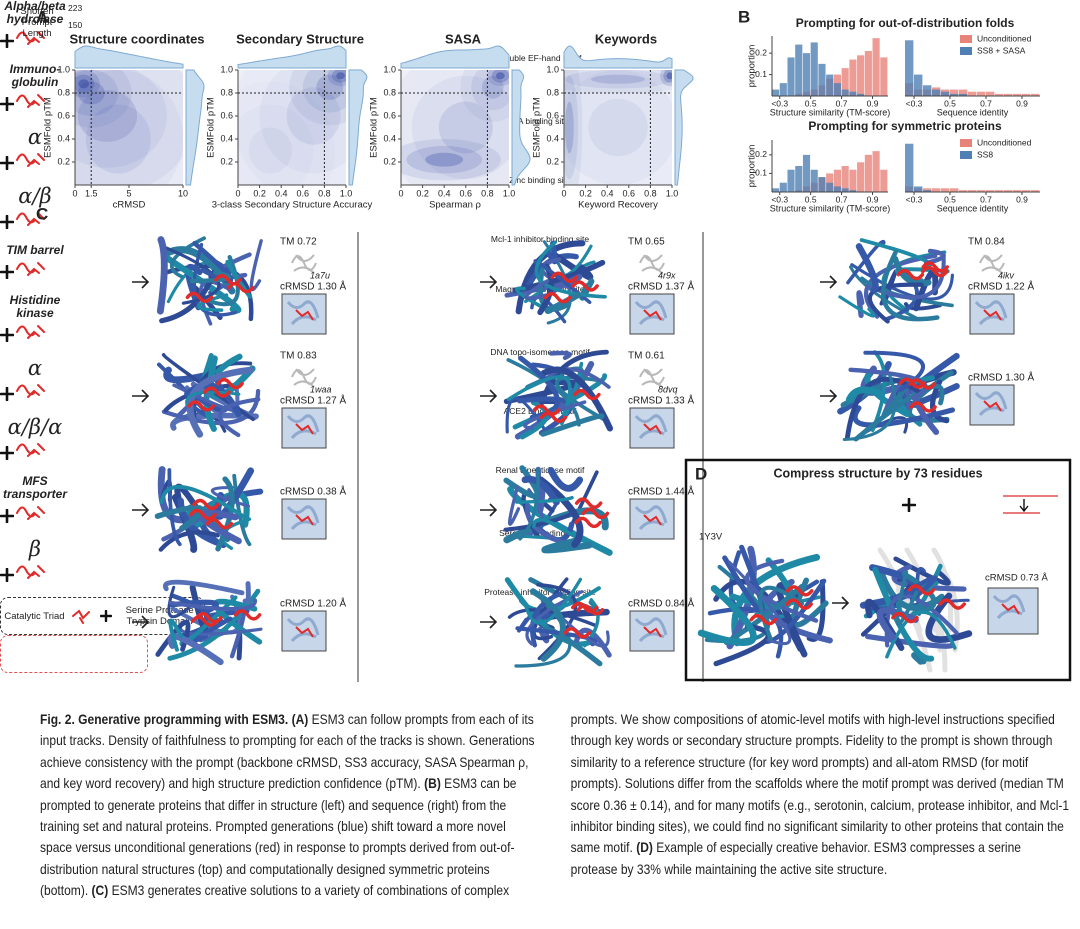  What do you see at coordinates (209, 281) in the screenshot?
I see `protein-structure` at bounding box center [209, 281].